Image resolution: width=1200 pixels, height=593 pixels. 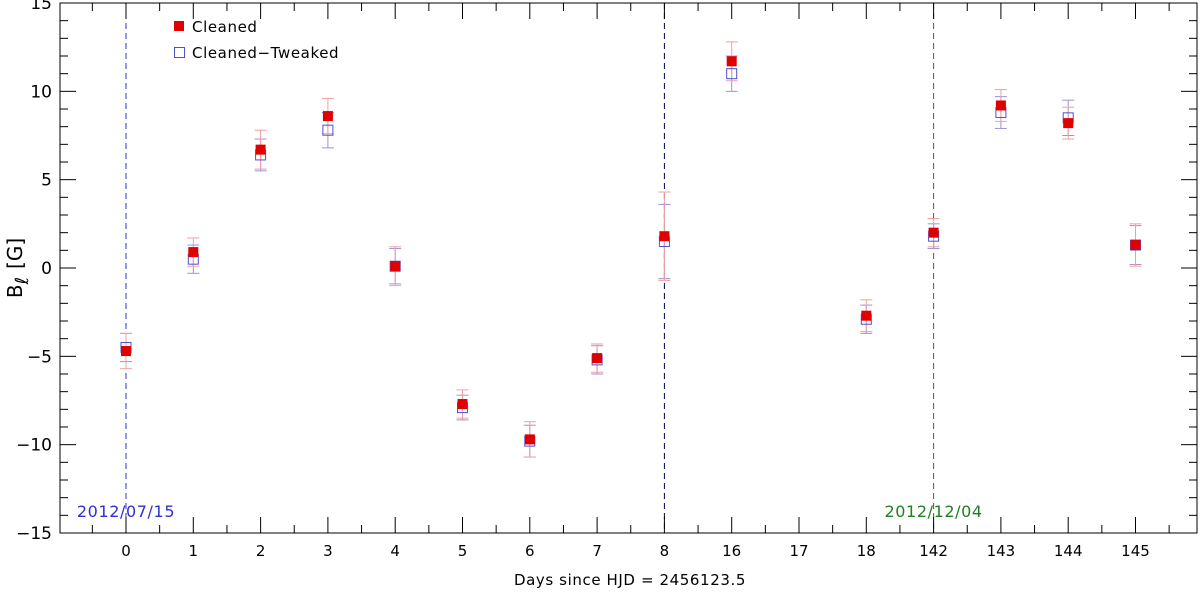 What do you see at coordinates (1068, 551) in the screenshot?
I see `x-tick-label: 144` at bounding box center [1068, 551].